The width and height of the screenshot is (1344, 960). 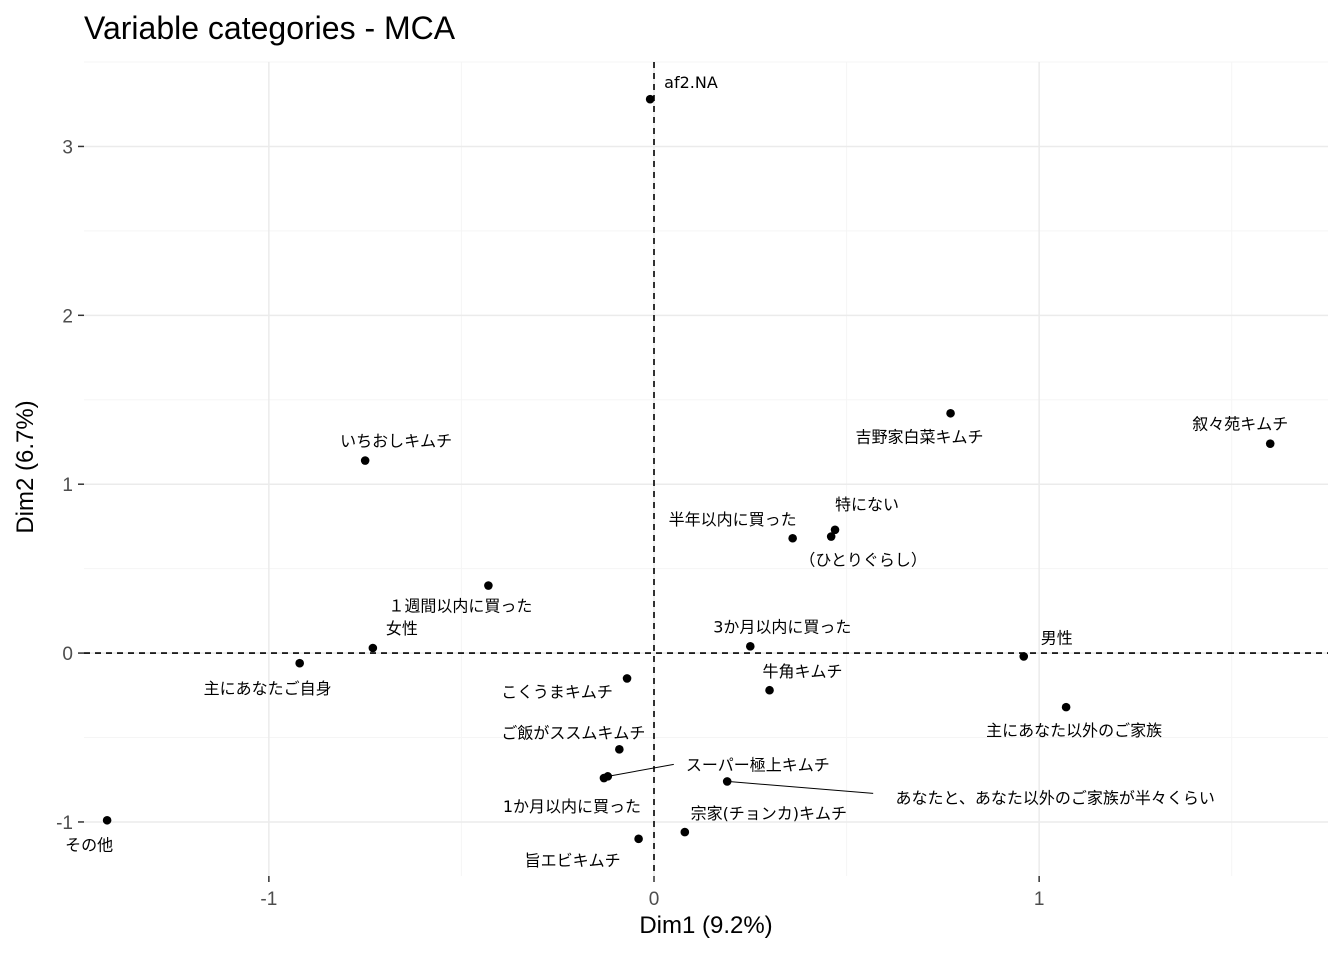 What do you see at coordinates (691, 82) in the screenshot?
I see `point-label: af2.NA` at bounding box center [691, 82].